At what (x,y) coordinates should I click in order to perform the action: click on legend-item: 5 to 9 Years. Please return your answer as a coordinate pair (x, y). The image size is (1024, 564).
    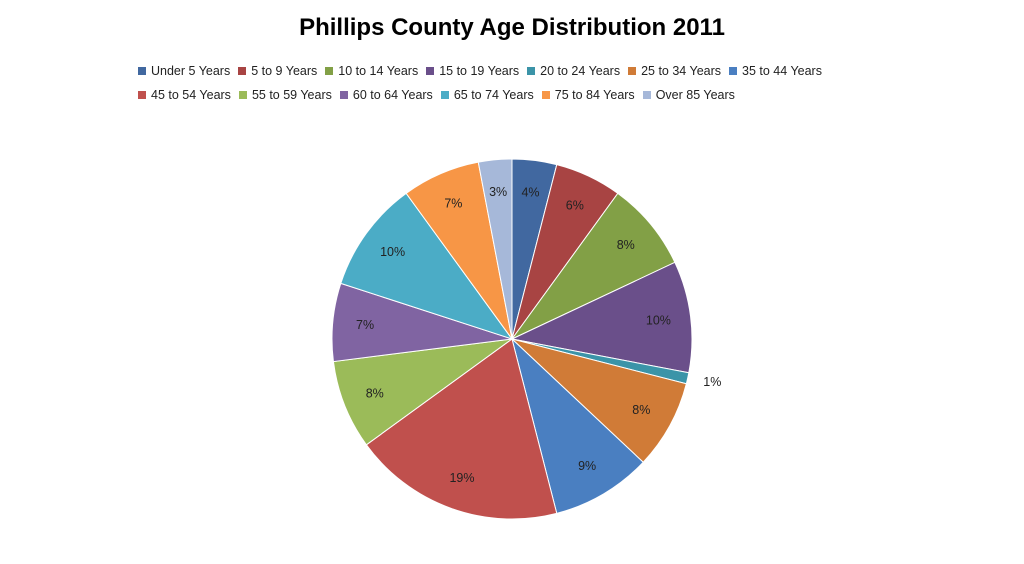
    Looking at the image, I should click on (277, 71).